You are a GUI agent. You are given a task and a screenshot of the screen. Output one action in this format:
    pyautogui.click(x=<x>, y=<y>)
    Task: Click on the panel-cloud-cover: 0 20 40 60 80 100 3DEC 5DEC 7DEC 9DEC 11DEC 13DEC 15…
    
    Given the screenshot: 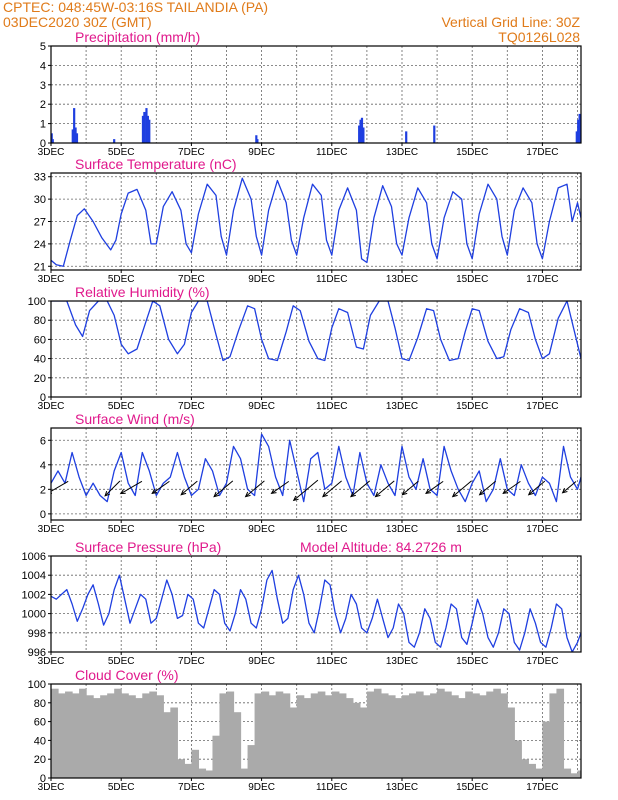 What is the action you would take?
    pyautogui.click(x=305, y=730)
    